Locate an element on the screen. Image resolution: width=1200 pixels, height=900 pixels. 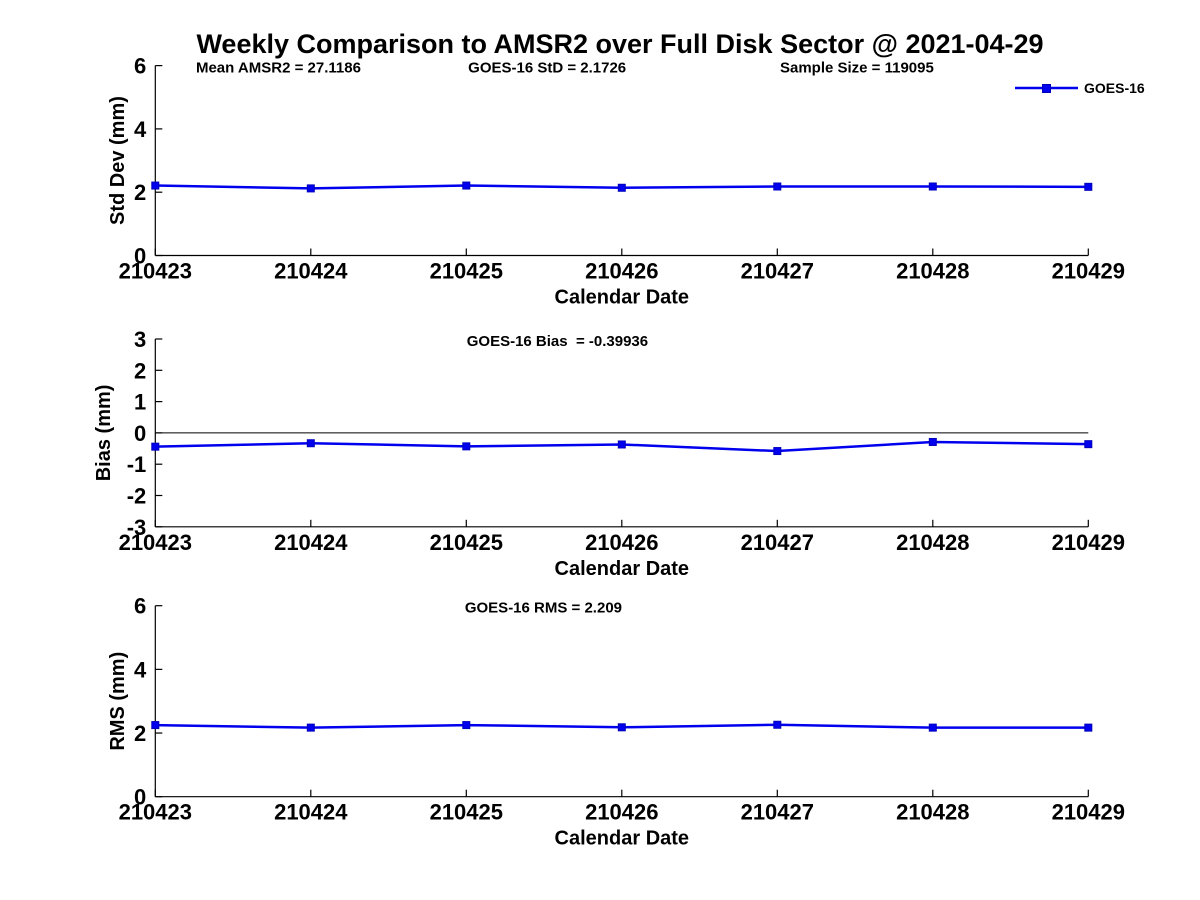
y-tick-label: 1 is located at coordinates (140, 402).